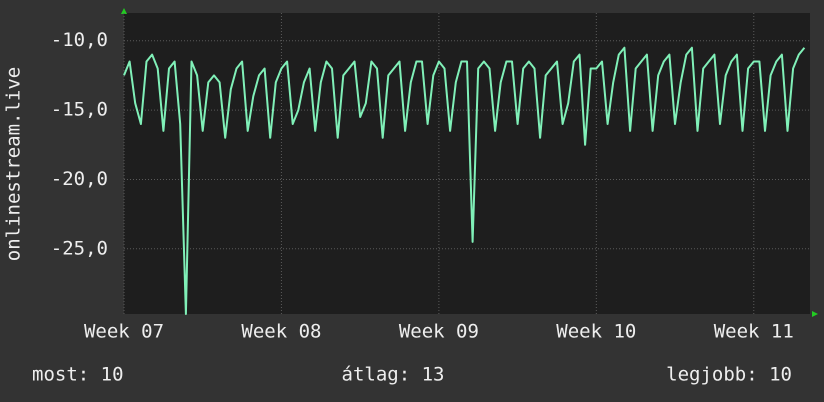 Image resolution: width=824 pixels, height=402 pixels. I want to click on y-tick-label: -15,0, so click(79, 110).